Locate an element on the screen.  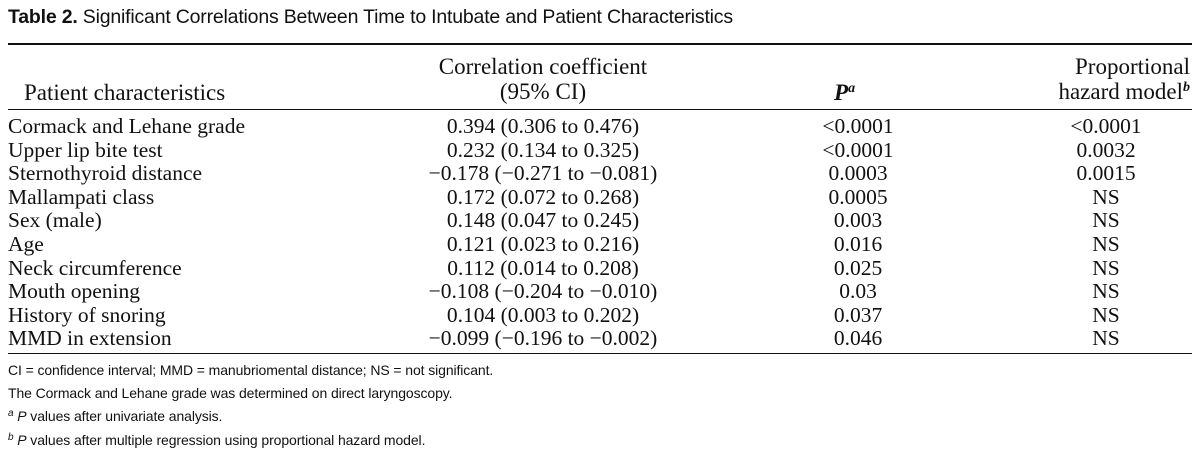
header-correlation-line2: (95% CI) is located at coordinates (543, 91).